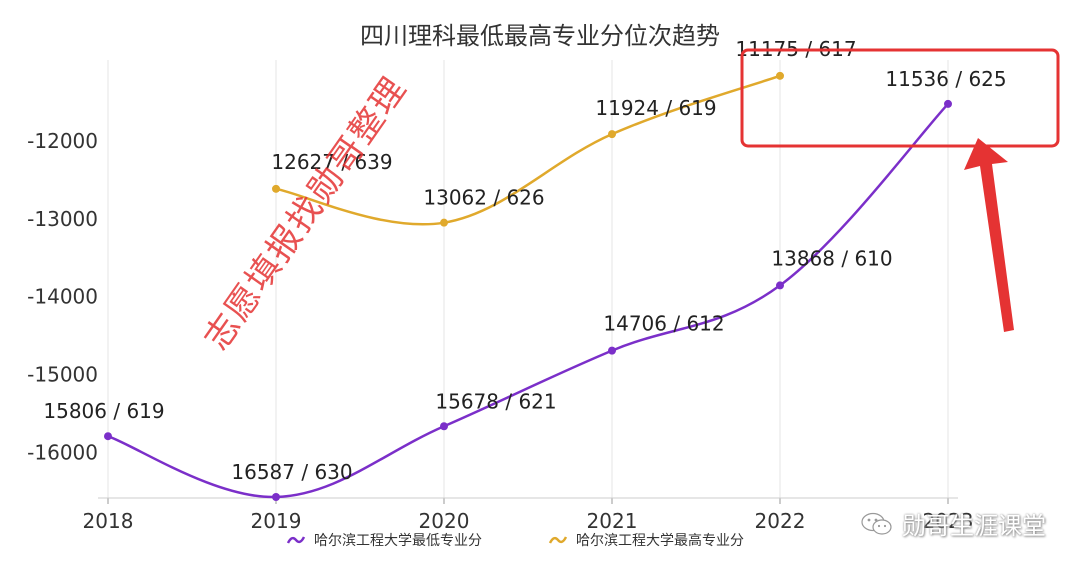 The height and width of the screenshot is (569, 1080). I want to click on y-tick-label: -15000, so click(62, 374).